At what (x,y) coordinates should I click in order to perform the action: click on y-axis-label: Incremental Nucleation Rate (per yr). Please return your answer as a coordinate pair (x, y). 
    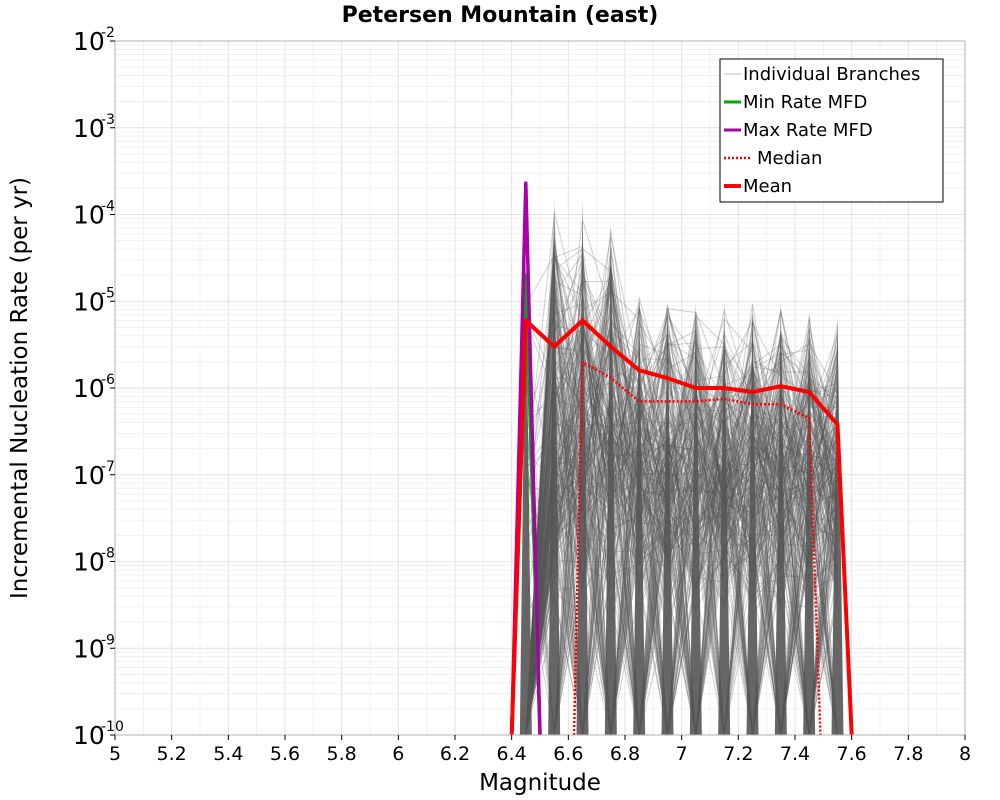
    Looking at the image, I should click on (20, 388).